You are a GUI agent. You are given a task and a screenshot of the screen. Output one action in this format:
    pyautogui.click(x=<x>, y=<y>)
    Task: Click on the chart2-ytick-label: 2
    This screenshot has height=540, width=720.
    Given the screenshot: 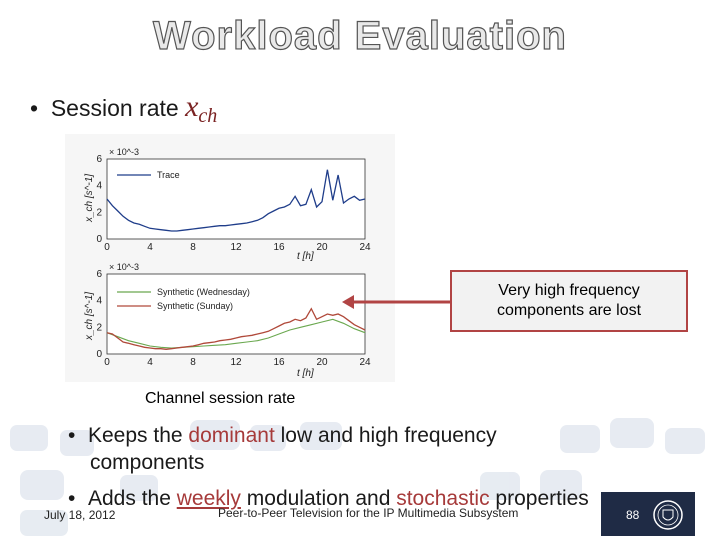 What is the action you would take?
    pyautogui.click(x=99, y=327)
    